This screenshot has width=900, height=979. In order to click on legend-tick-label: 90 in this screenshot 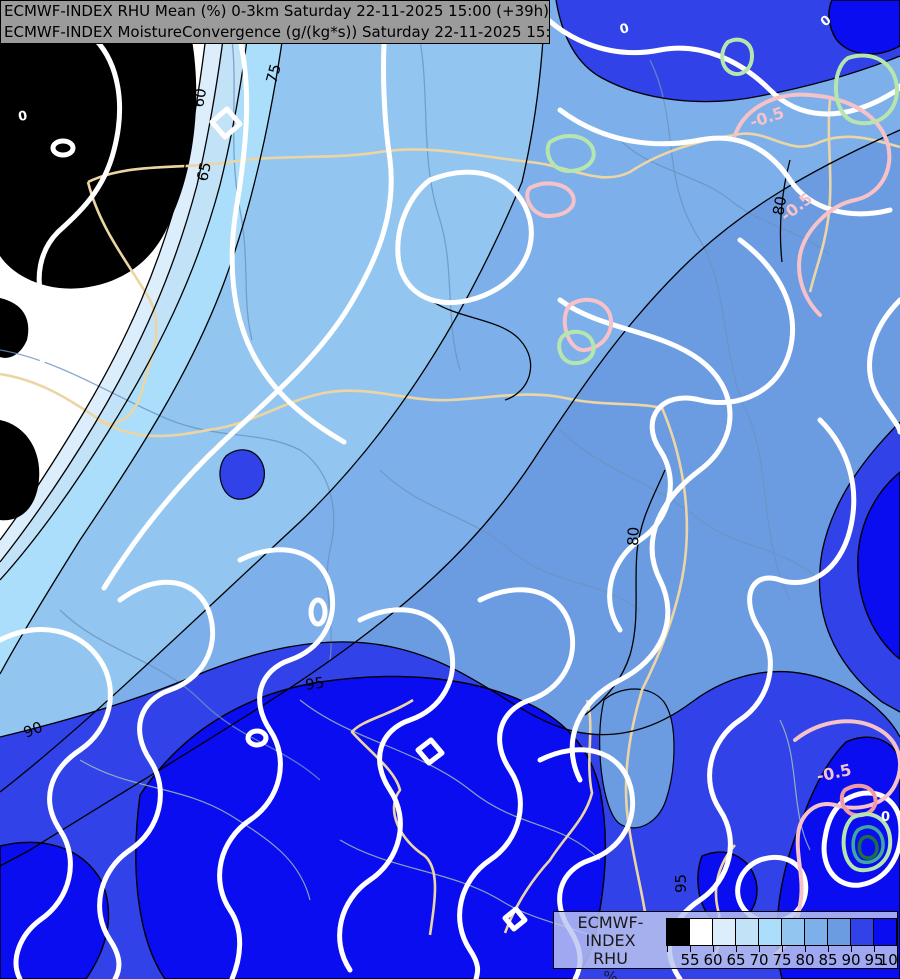, I will do `click(851, 960)`.